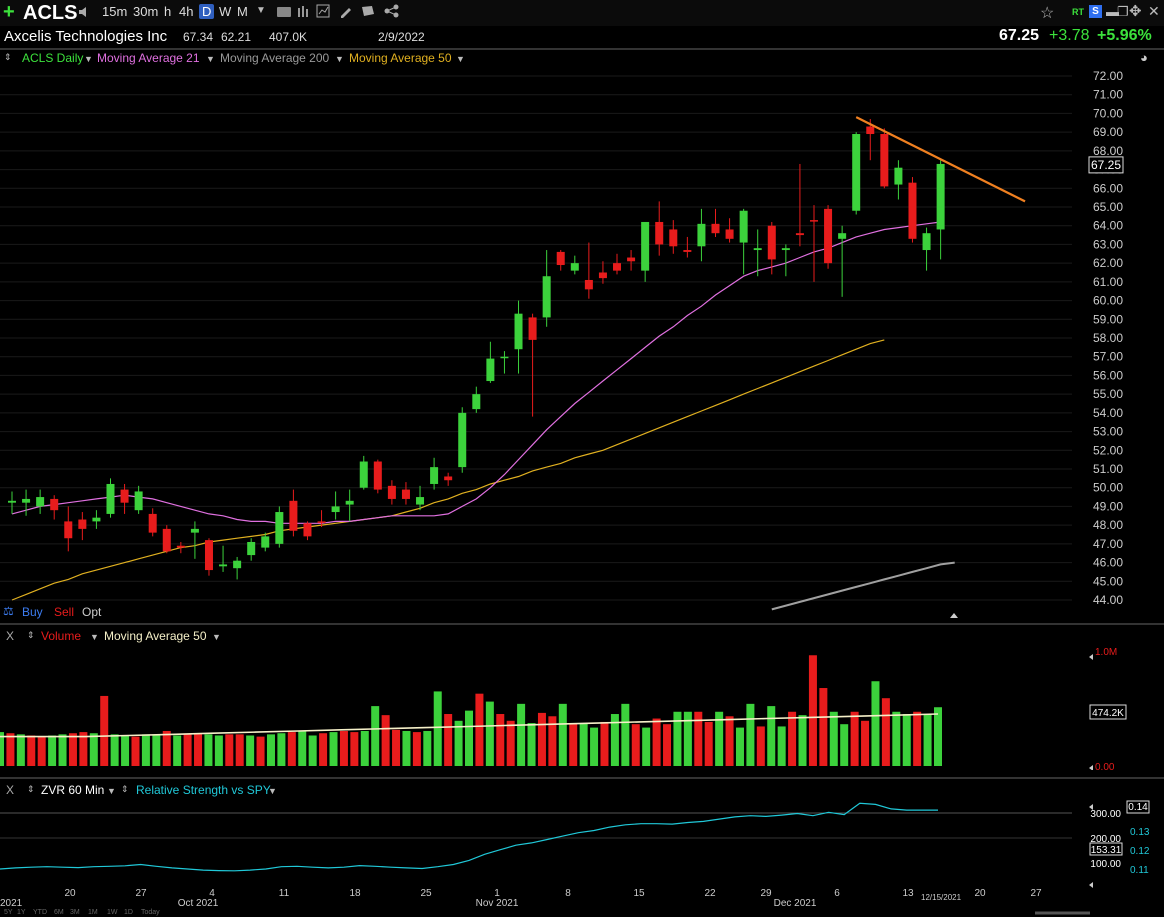  Describe the element at coordinates (261, 10) in the screenshot. I see `timeframe-dropdown-icon: ▼` at that location.